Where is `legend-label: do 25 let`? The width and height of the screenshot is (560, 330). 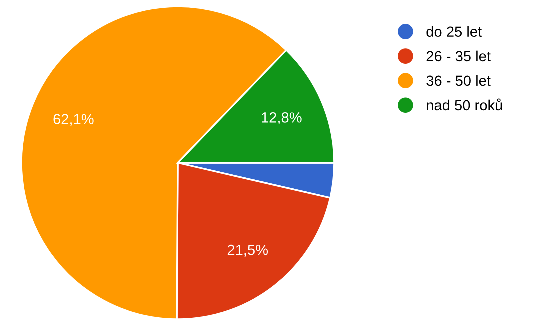
legend-label: do 25 let is located at coordinates (454, 32).